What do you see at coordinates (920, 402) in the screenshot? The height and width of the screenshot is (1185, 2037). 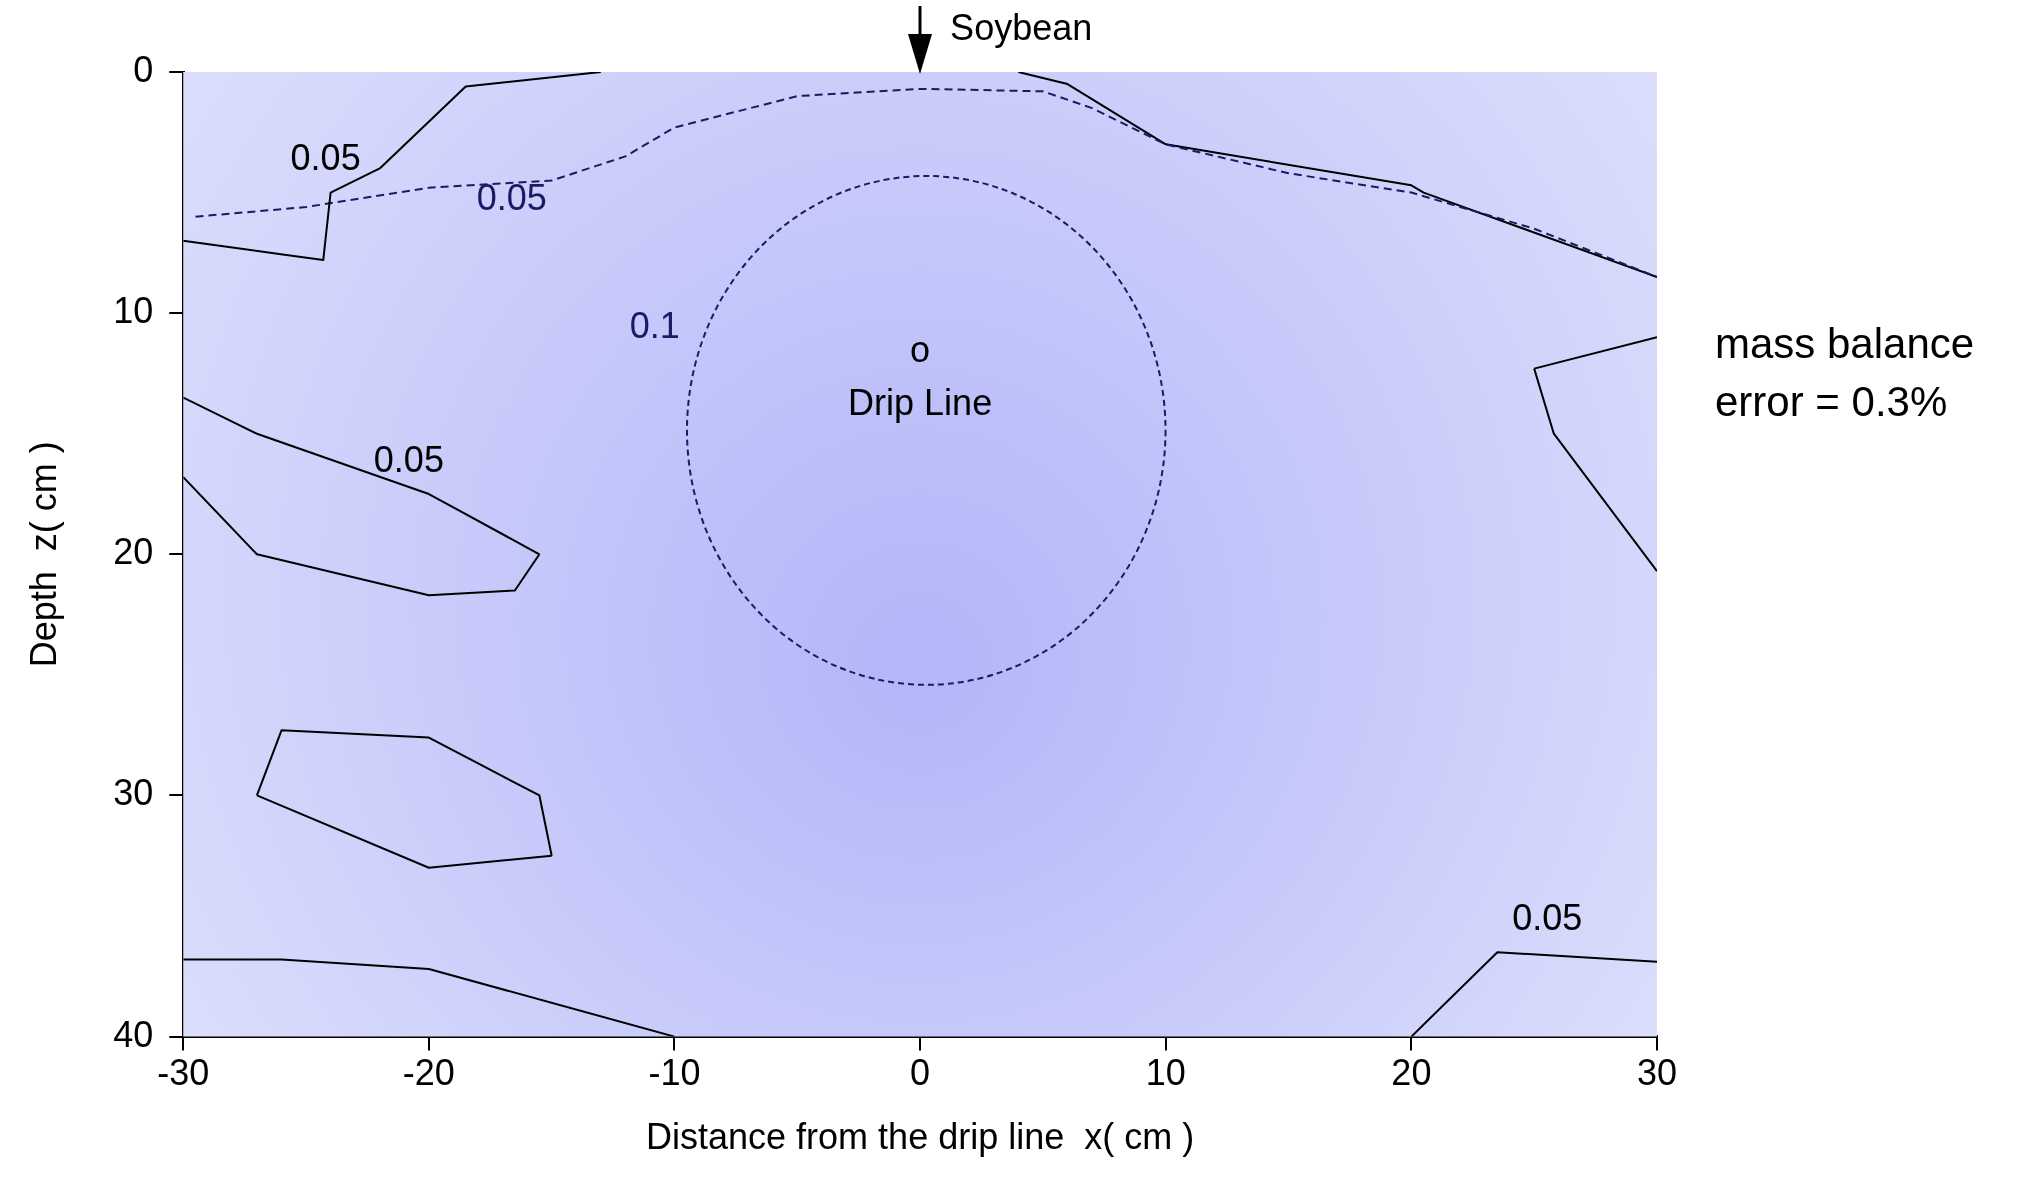 I see `annotation: Drip Line` at bounding box center [920, 402].